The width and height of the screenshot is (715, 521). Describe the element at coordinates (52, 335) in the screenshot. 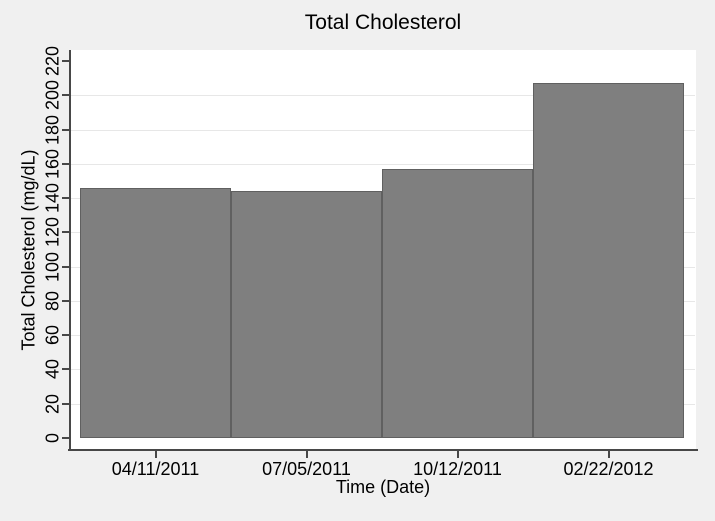

I see `y-tick-label-60: 60` at that location.